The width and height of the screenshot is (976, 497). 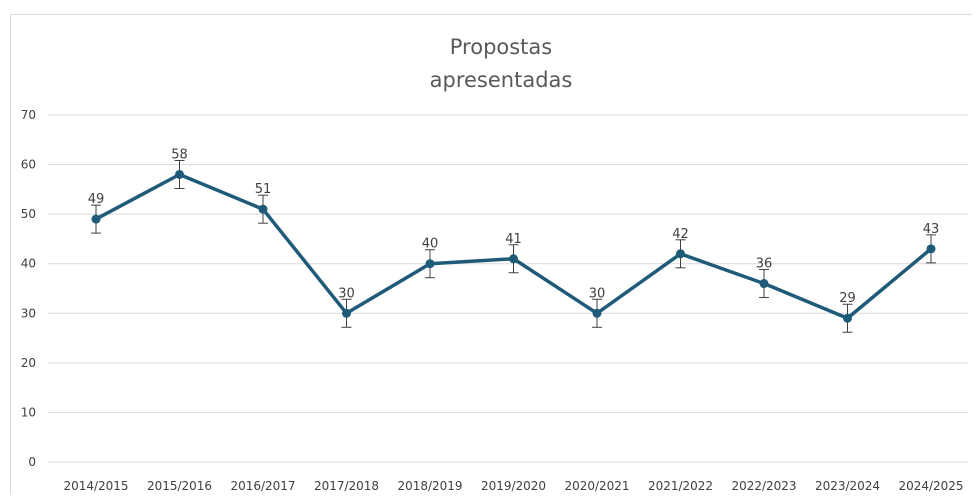 What do you see at coordinates (32, 462) in the screenshot?
I see `y-tick-label: 0` at bounding box center [32, 462].